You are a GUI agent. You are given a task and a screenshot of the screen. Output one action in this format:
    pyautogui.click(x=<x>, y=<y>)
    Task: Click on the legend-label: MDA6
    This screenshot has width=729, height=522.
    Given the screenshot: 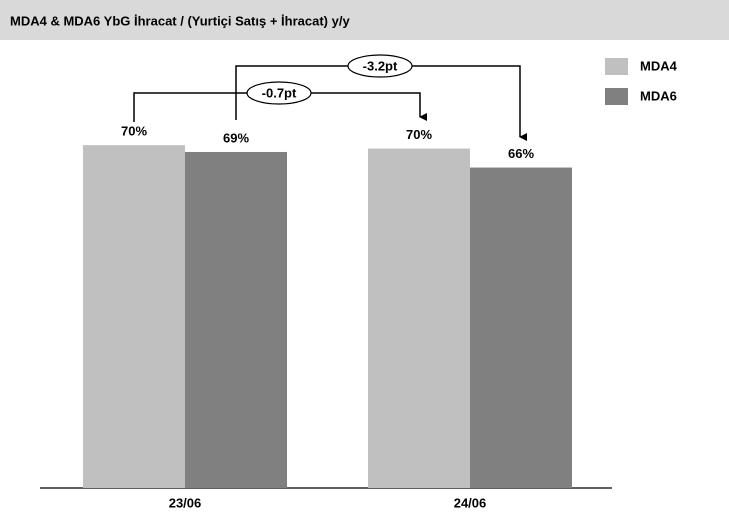 What is the action you would take?
    pyautogui.click(x=658, y=95)
    